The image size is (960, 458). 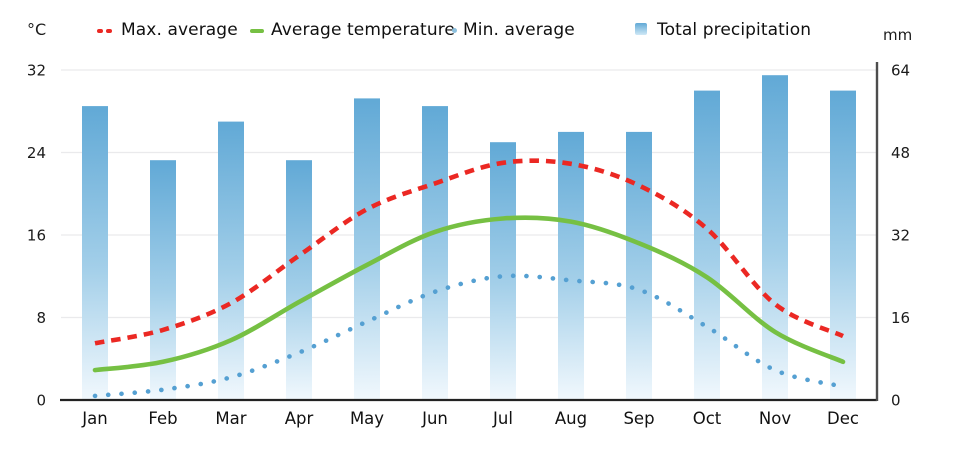 I want to click on x-axis-label: Jun, so click(x=434, y=418).